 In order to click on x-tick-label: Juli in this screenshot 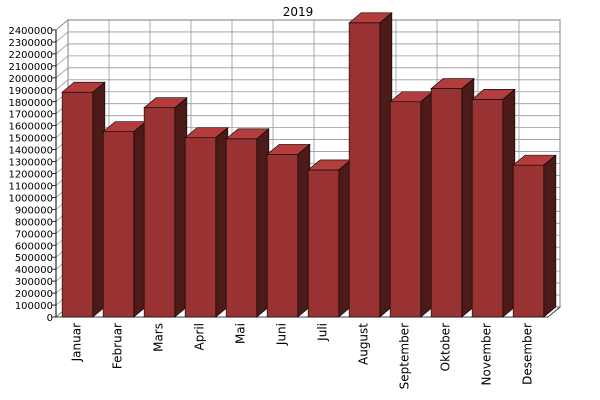, I will do `click(323, 332)`.